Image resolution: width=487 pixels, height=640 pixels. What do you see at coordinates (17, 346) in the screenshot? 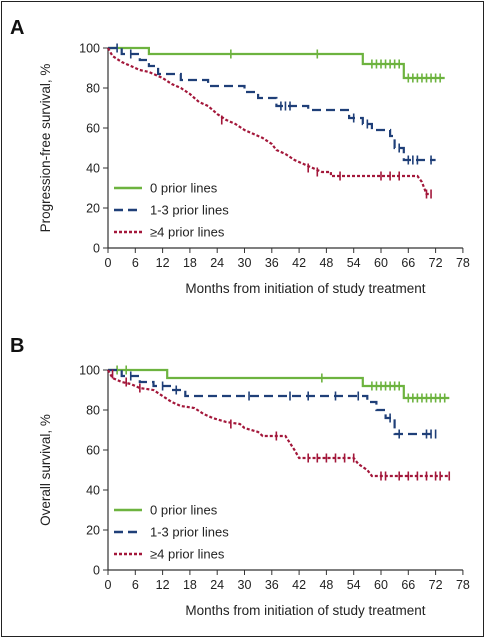
I see `panel-letter-b: B` at bounding box center [17, 346].